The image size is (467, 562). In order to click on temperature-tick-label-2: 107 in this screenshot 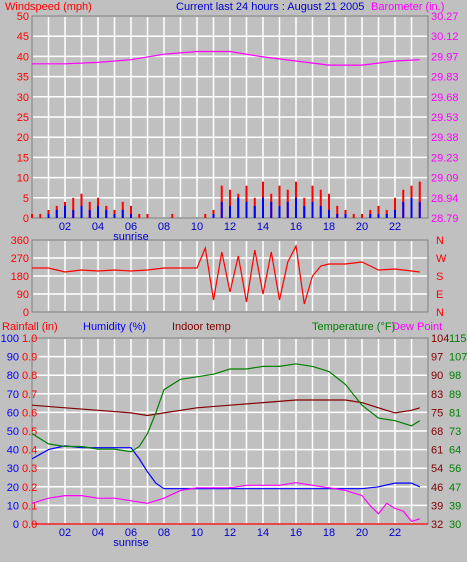, I will do `click(458, 358)`.